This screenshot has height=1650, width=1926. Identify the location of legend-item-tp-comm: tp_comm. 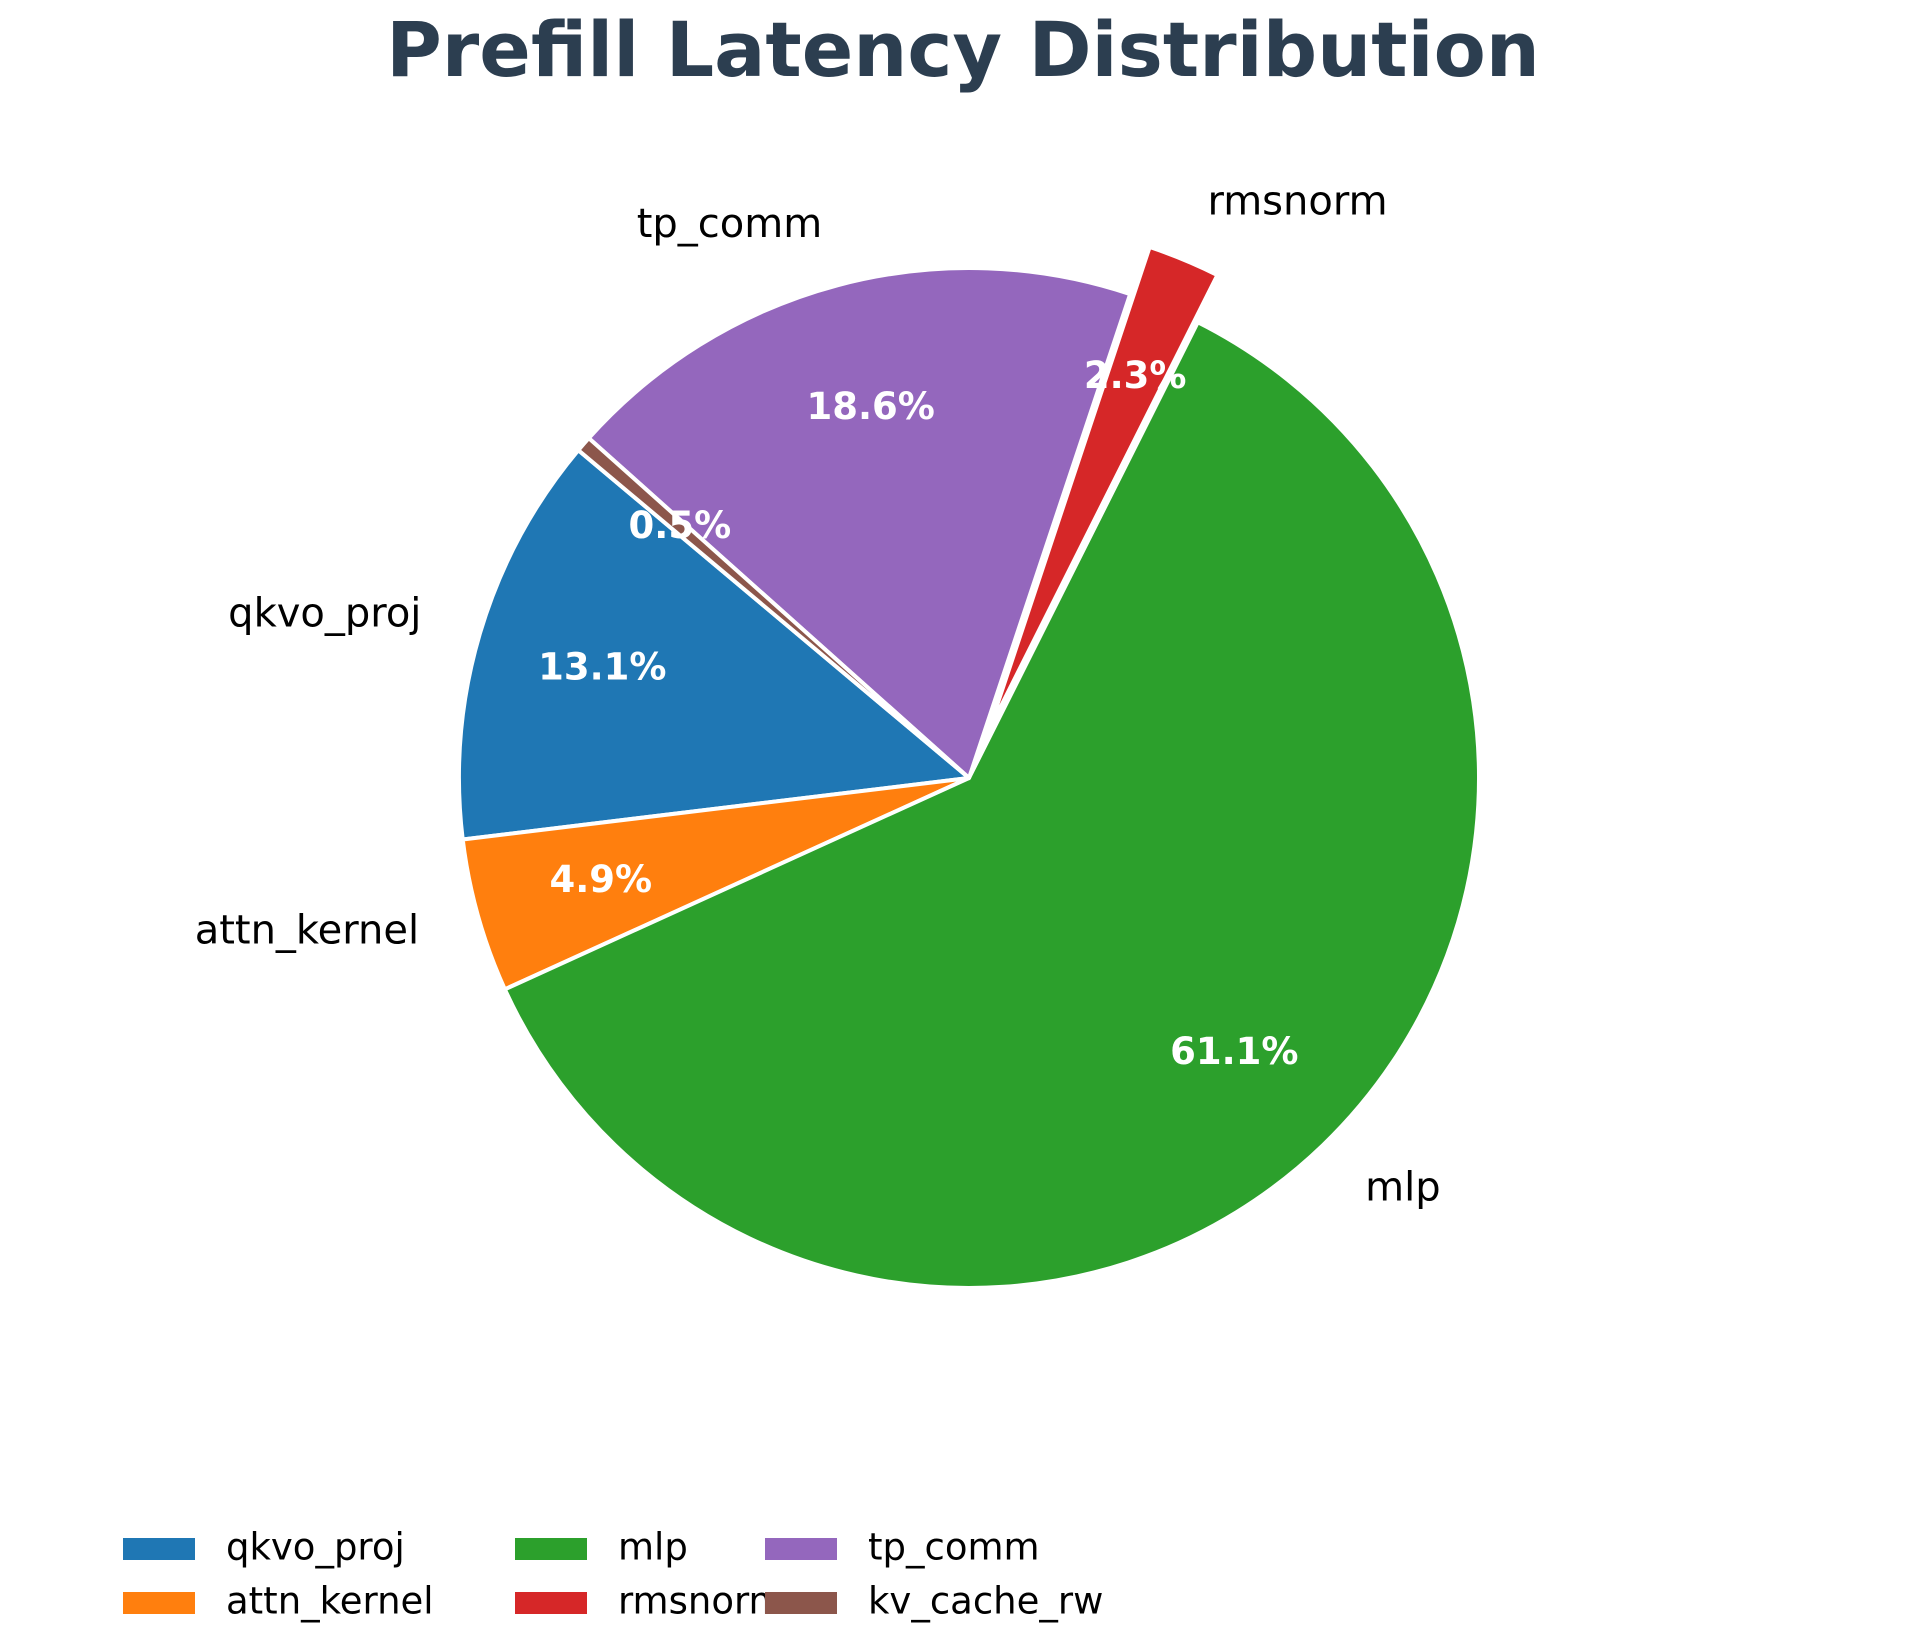
(902, 1547).